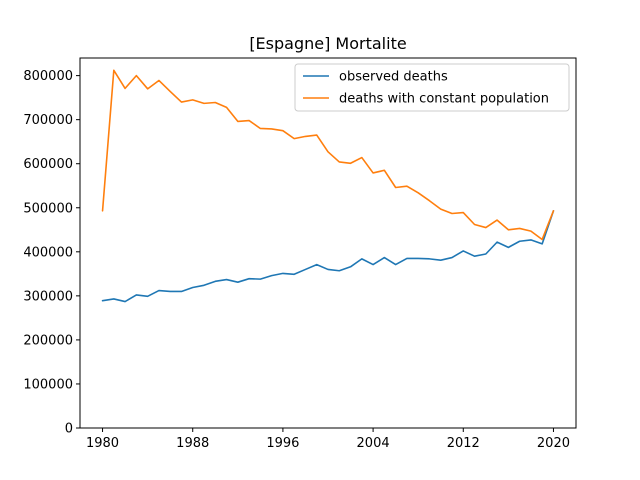 The width and height of the screenshot is (640, 480). Describe the element at coordinates (48, 164) in the screenshot. I see `y-tick-label: 600000` at that location.